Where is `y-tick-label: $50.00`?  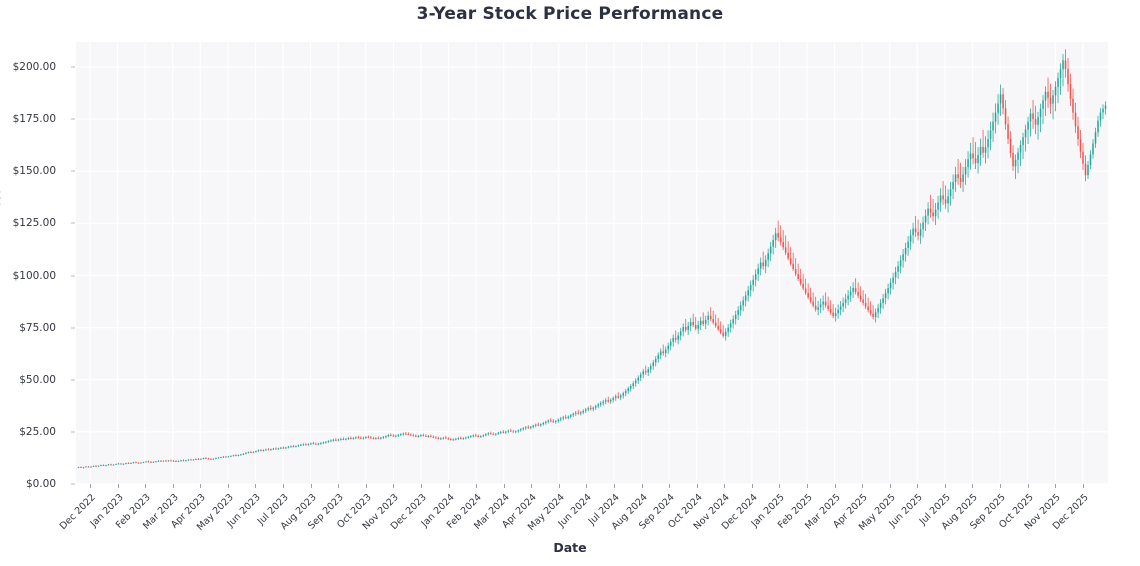
y-tick-label: $50.00 is located at coordinates (37, 379).